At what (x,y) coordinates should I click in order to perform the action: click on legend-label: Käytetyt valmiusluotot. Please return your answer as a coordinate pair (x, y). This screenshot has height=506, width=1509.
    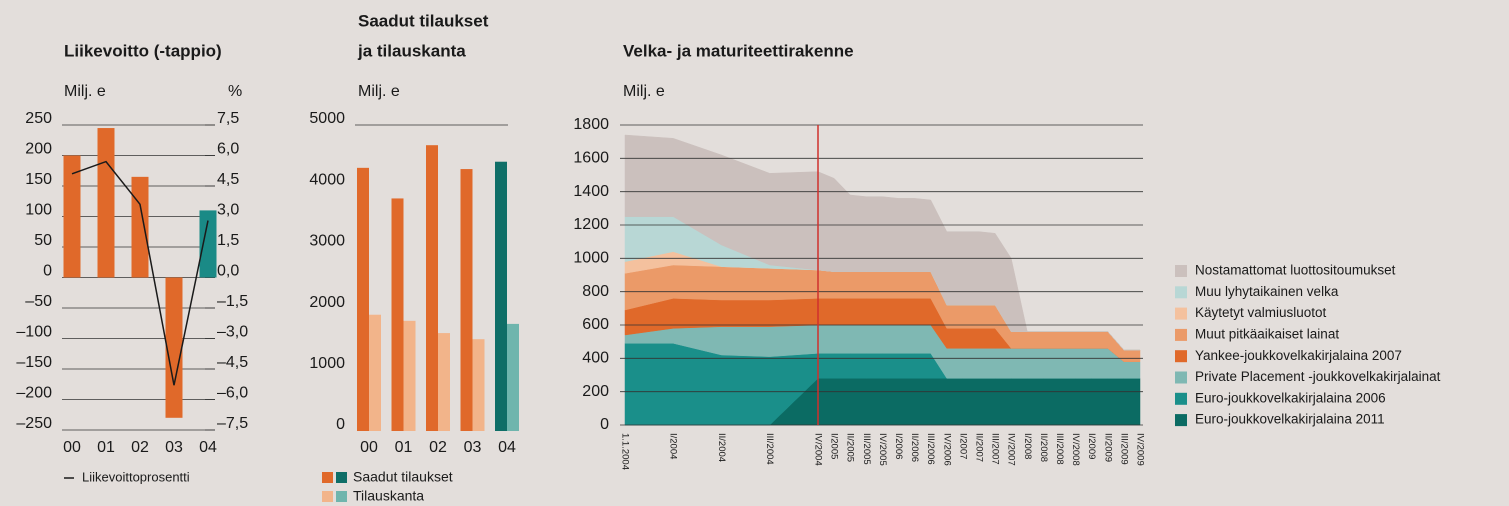
    Looking at the image, I should click on (1261, 312).